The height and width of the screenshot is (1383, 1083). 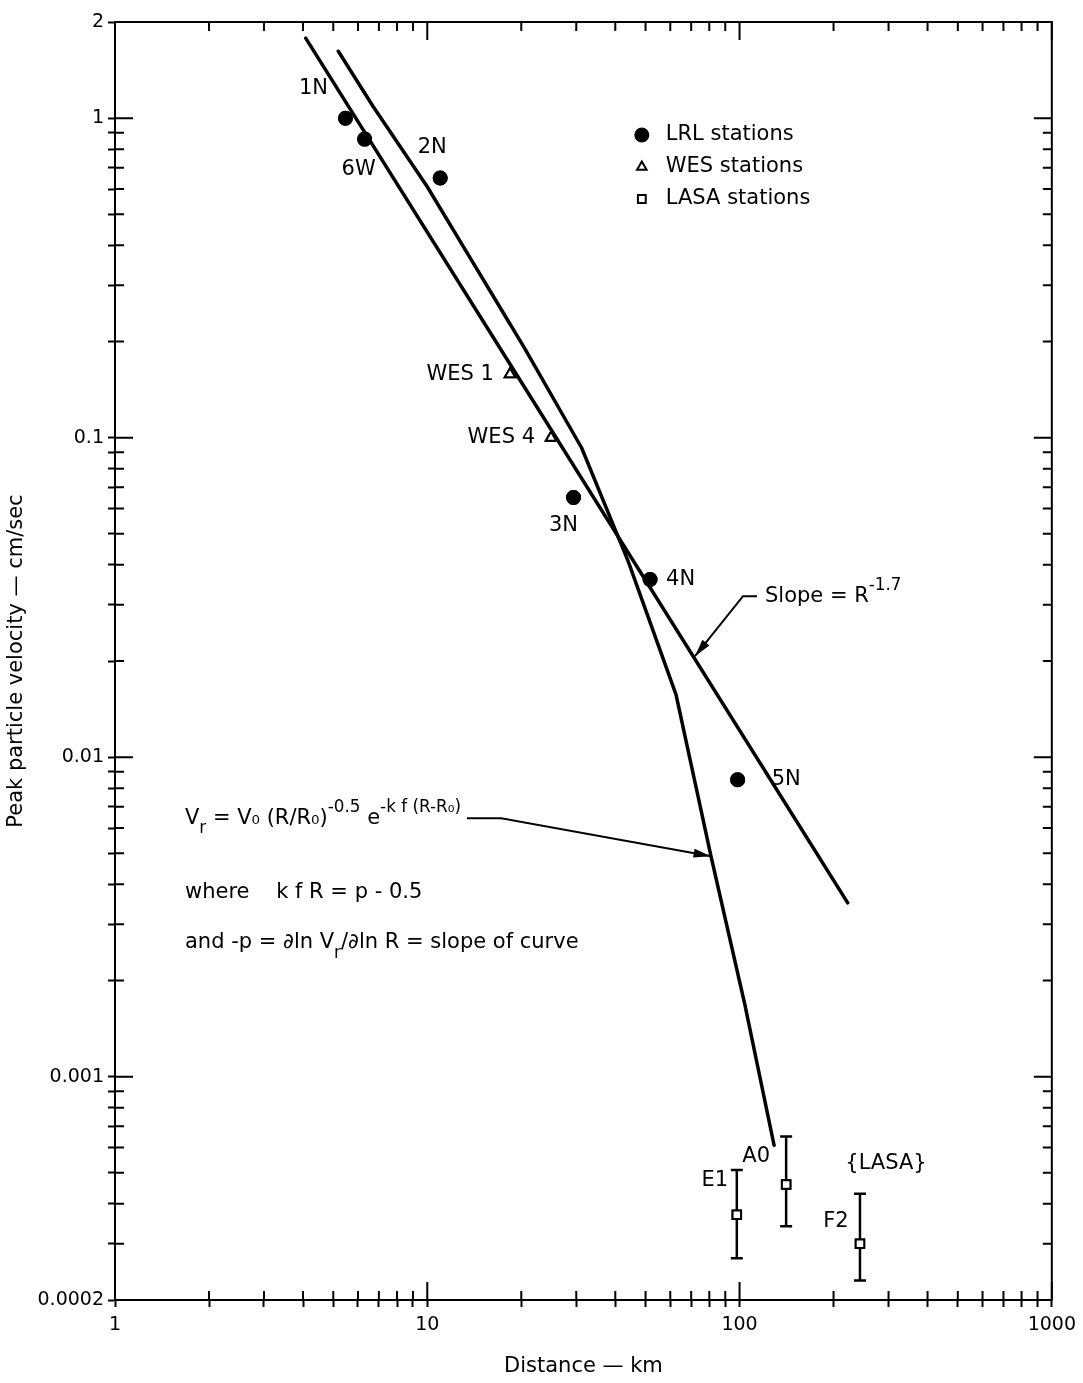 I want to click on annotation: WES 4, so click(x=501, y=436).